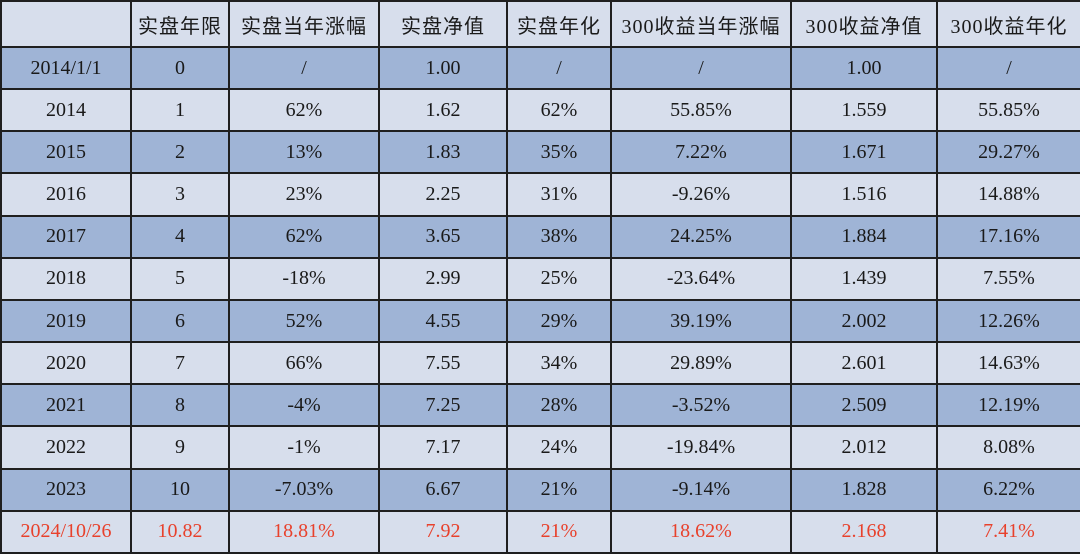 The height and width of the screenshot is (554, 1080). I want to click on table-cell: 7.55, so click(443, 363).